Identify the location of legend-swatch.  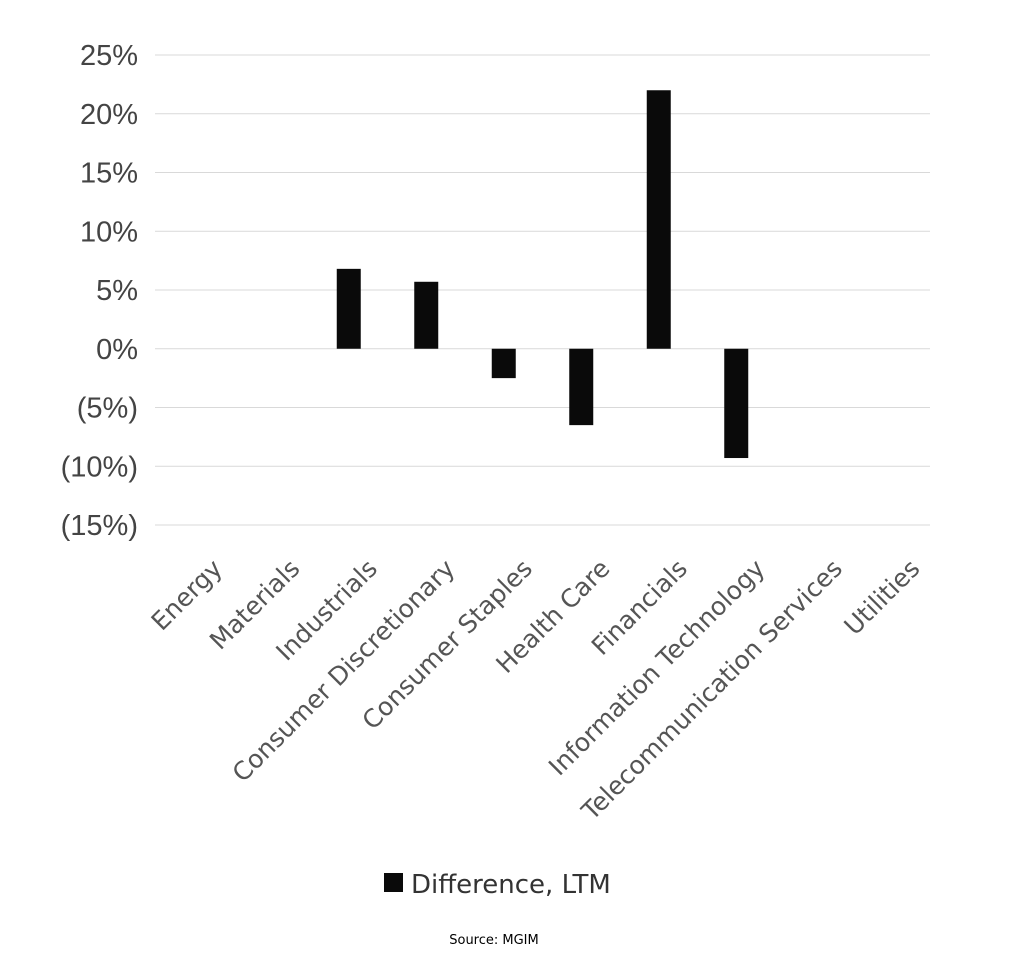
(393, 882).